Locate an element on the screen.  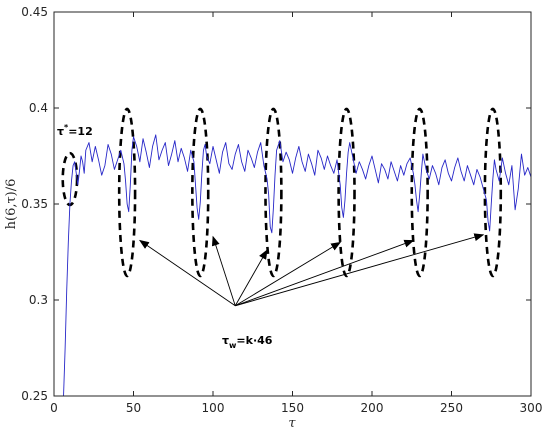
annotation-tau-w: τw=k·46 is located at coordinates (247, 342).